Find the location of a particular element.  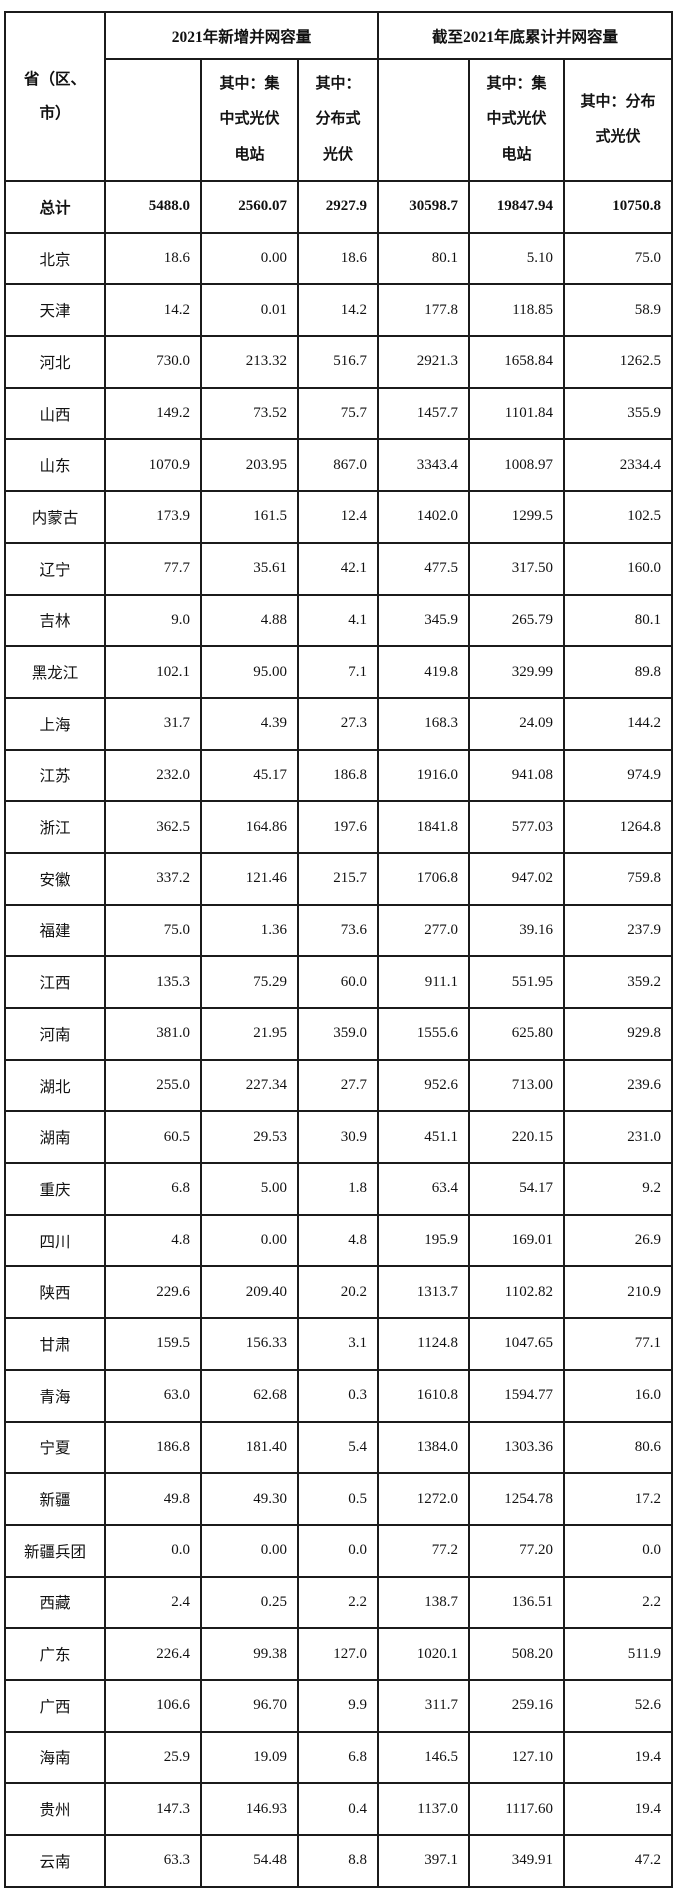

subheader-new-centralized: 其中：集 中式光伏 电站 is located at coordinates (249, 120).